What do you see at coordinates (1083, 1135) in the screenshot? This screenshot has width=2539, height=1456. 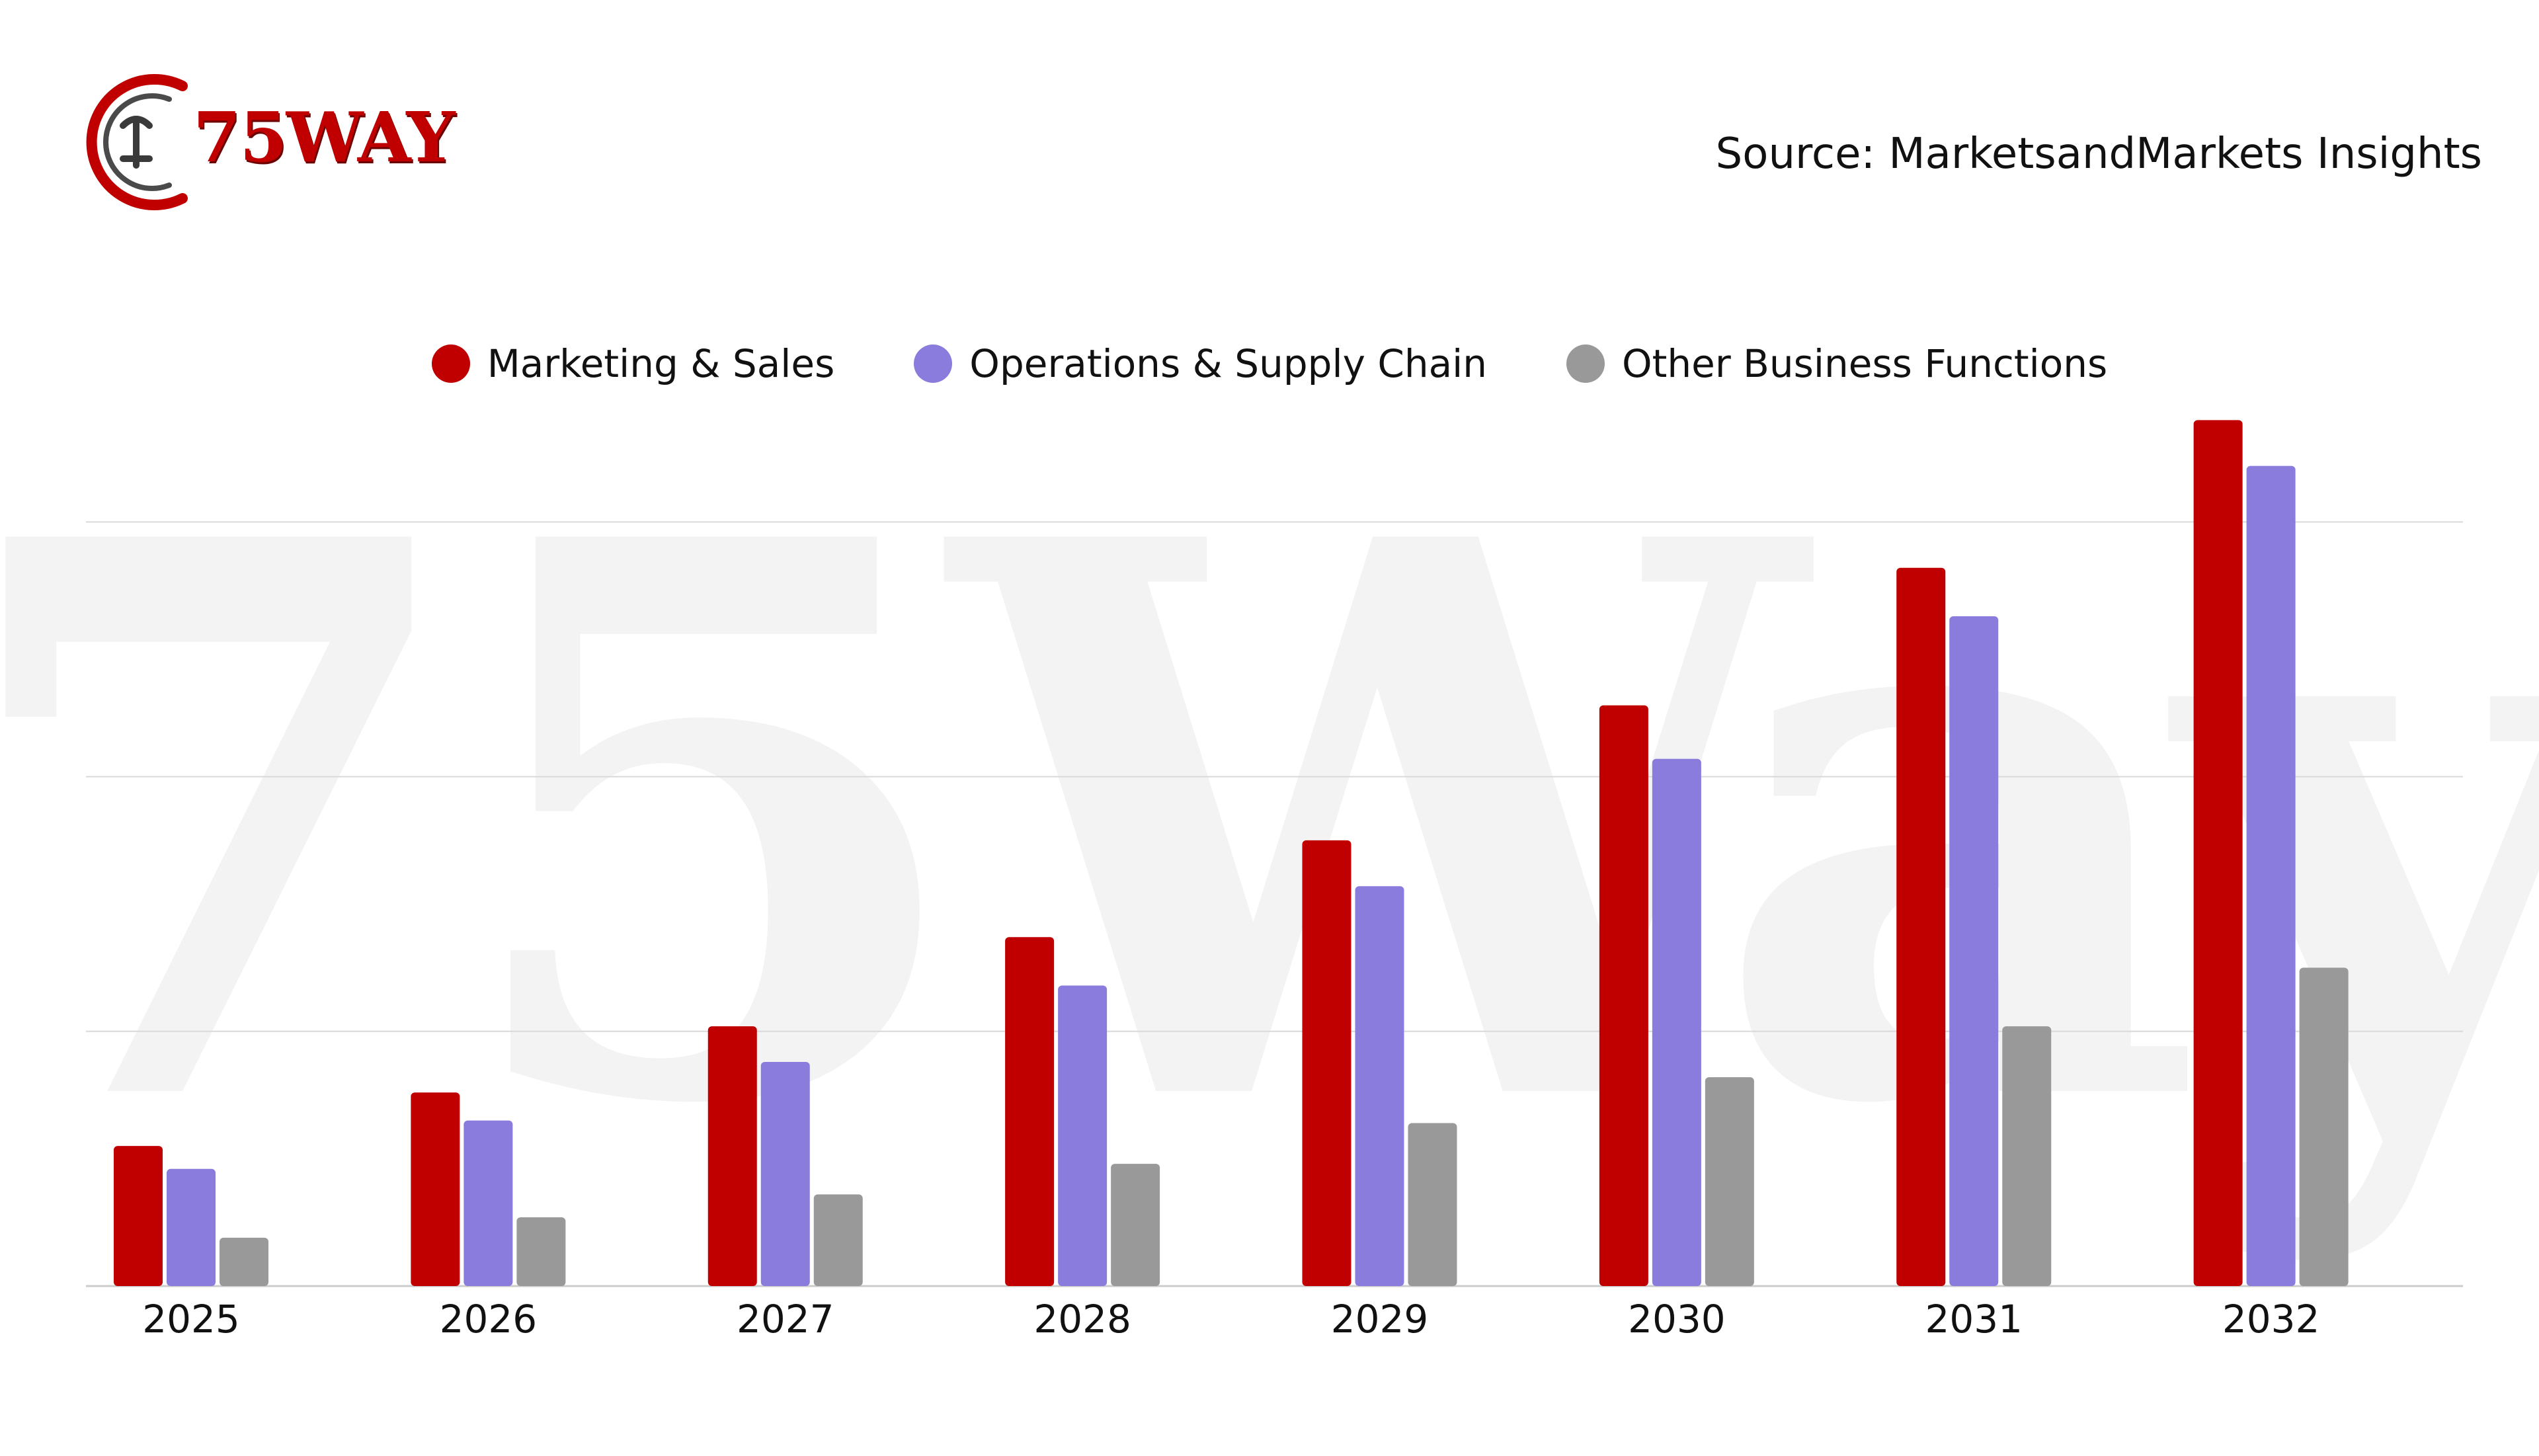 I see `bar-operations-supply-chain-2028` at bounding box center [1083, 1135].